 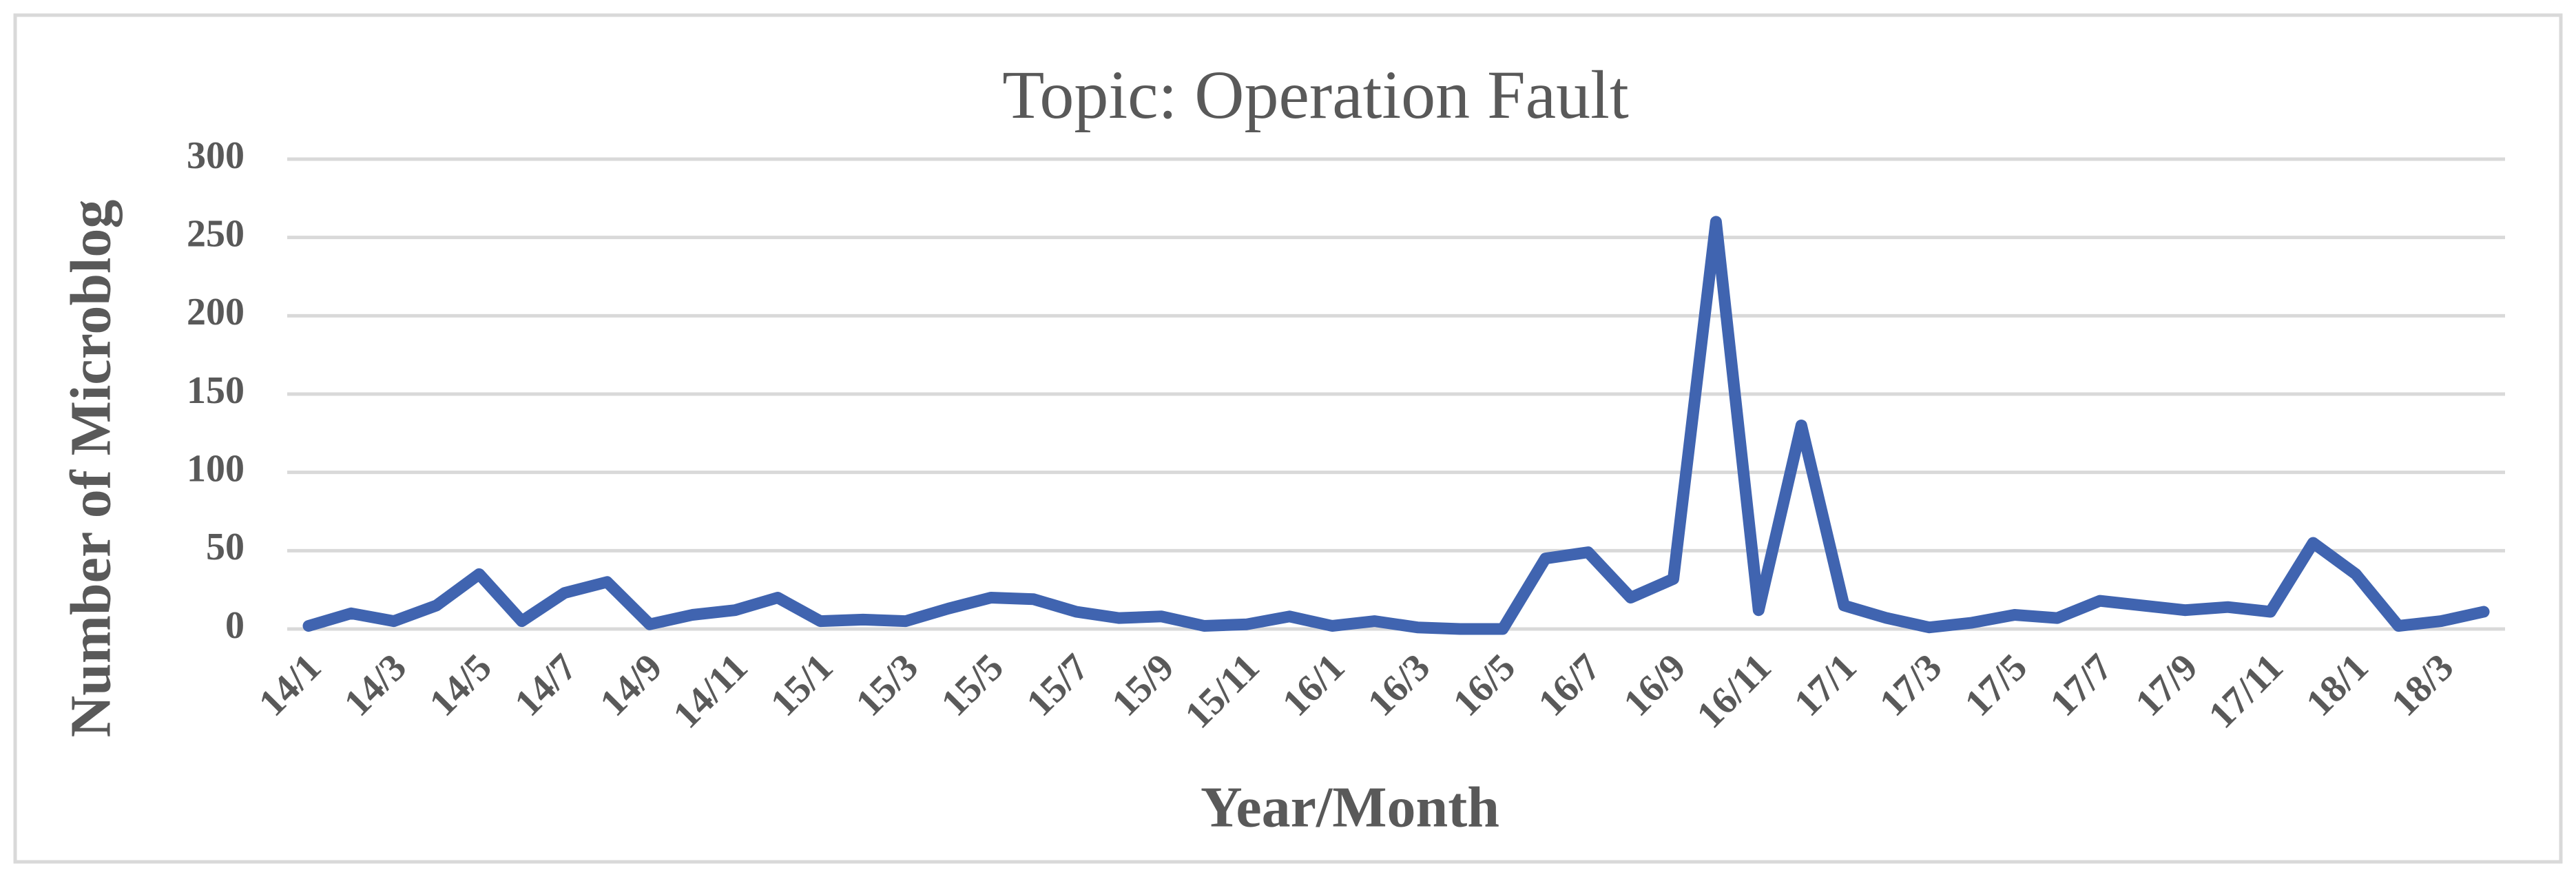 What do you see at coordinates (216, 469) in the screenshot?
I see `y-tick-label: 100` at bounding box center [216, 469].